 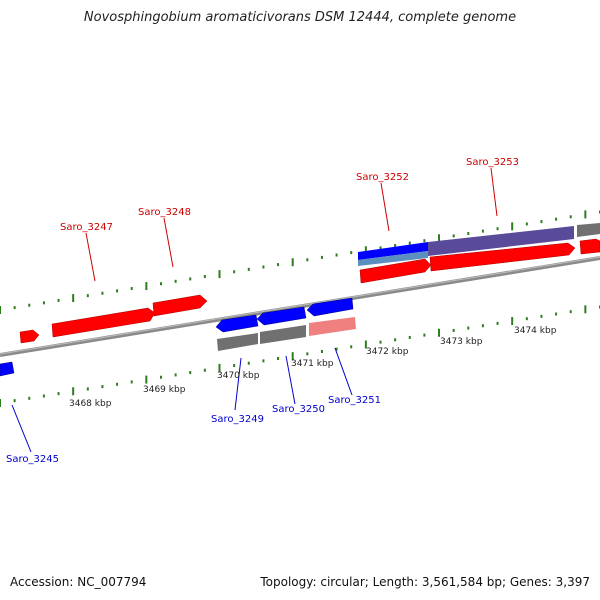 What do you see at coordinates (29, 336) in the screenshot?
I see `gene-arrow` at bounding box center [29, 336].